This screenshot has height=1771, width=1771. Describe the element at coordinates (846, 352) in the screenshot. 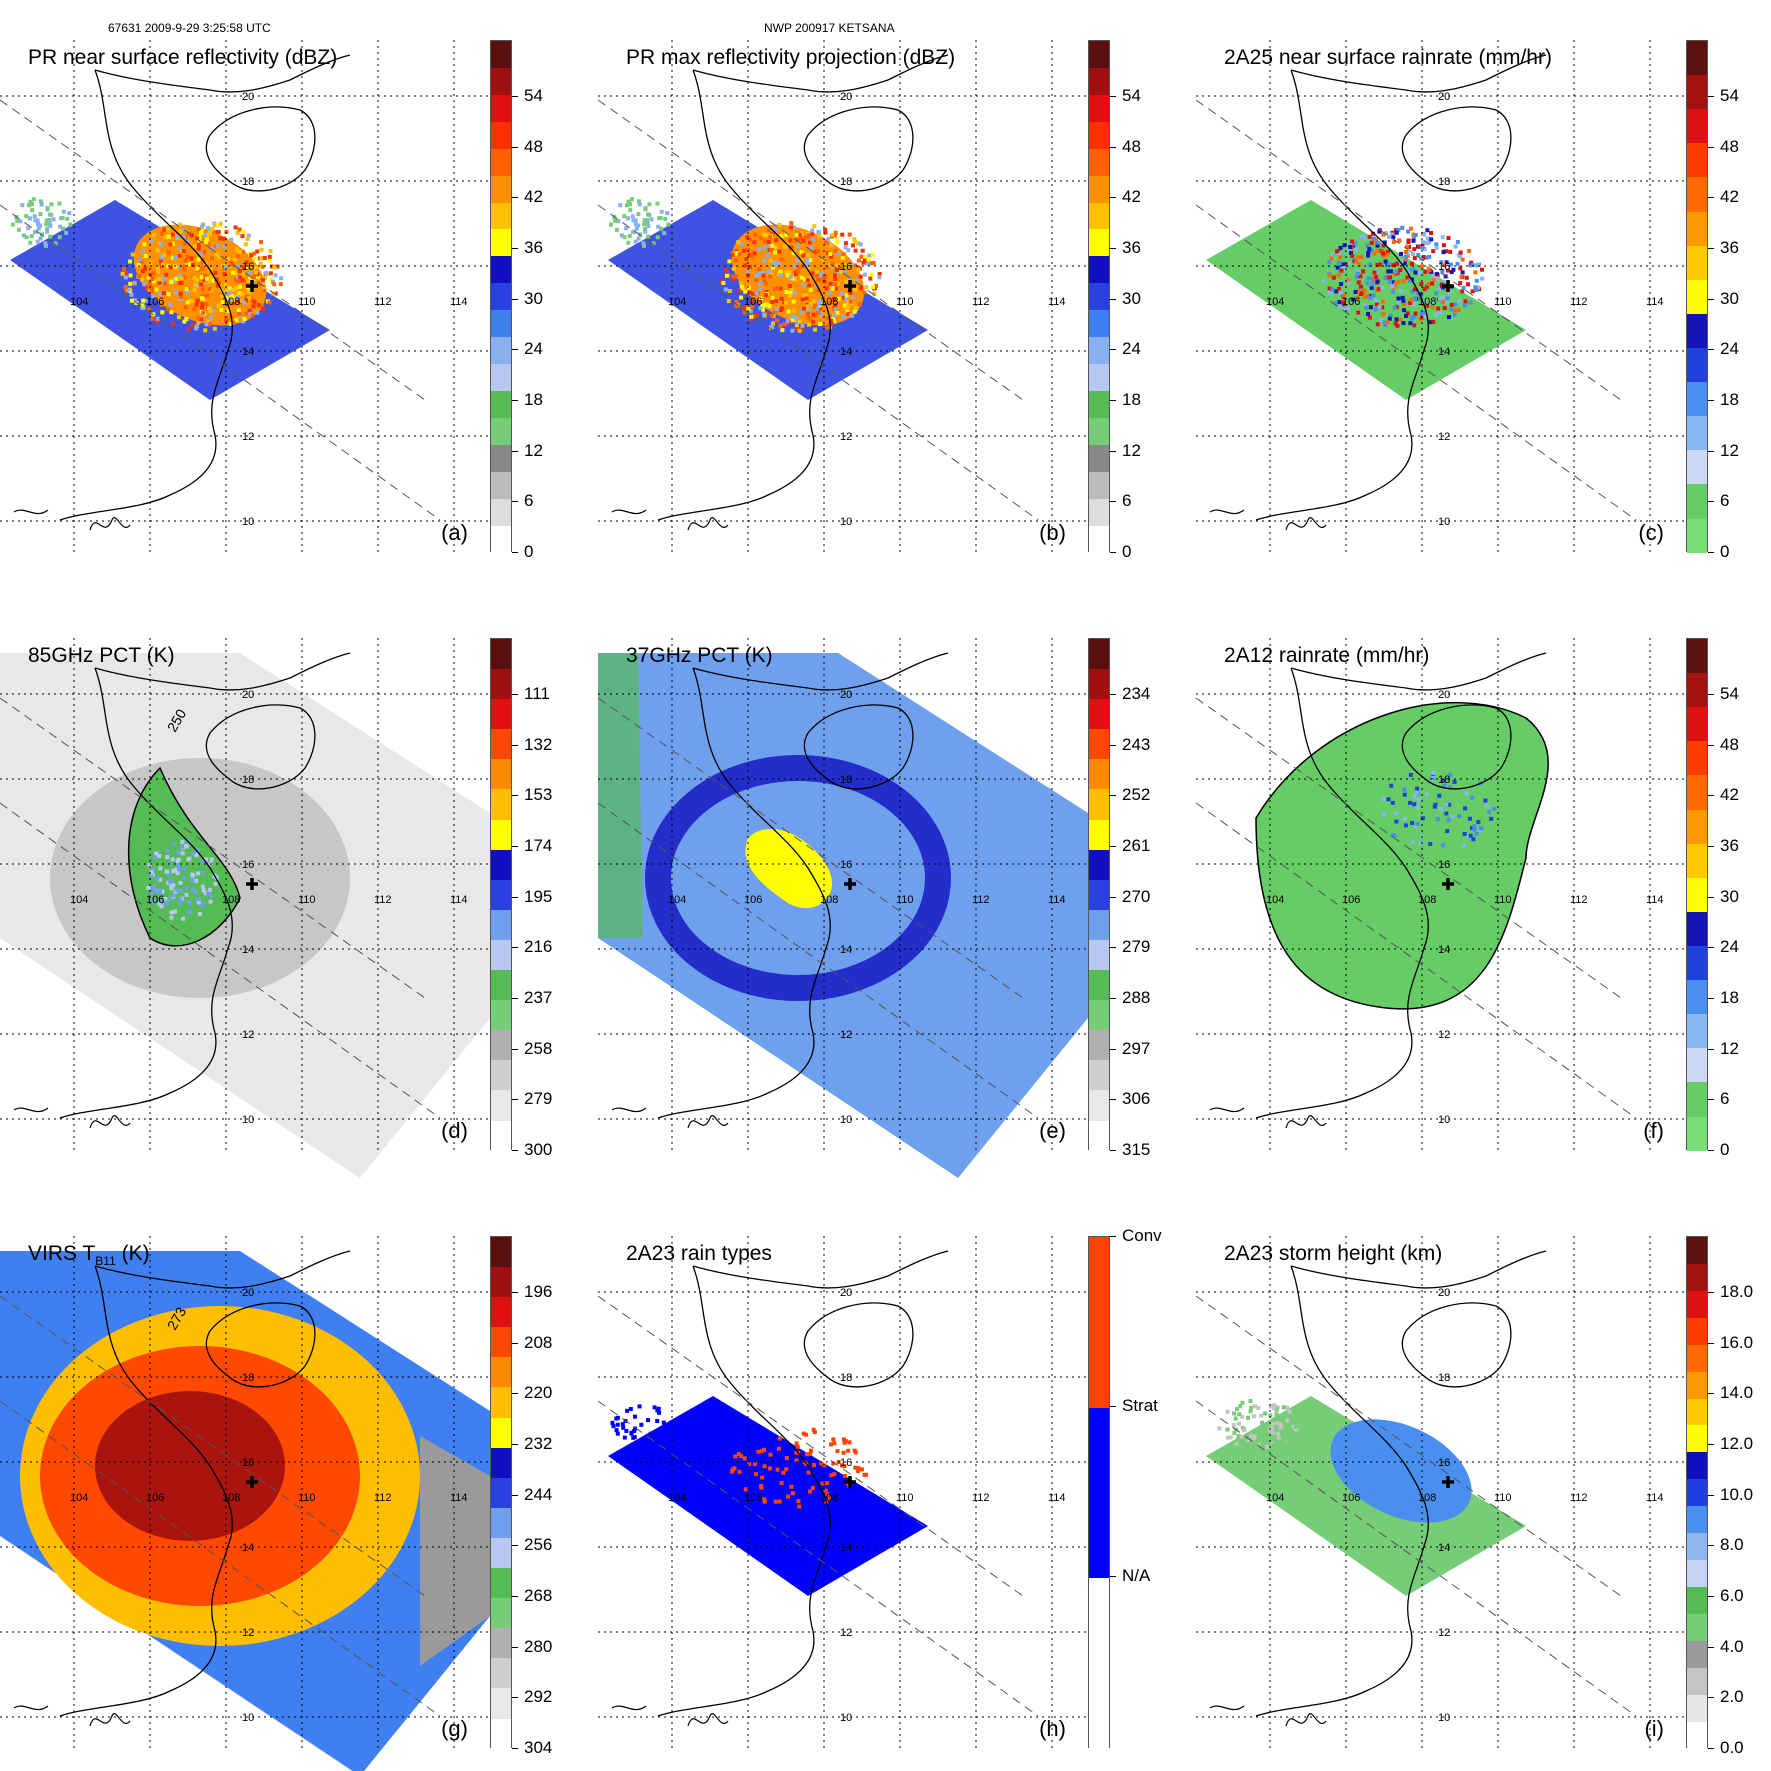

I see `latitude-label: 14` at that location.